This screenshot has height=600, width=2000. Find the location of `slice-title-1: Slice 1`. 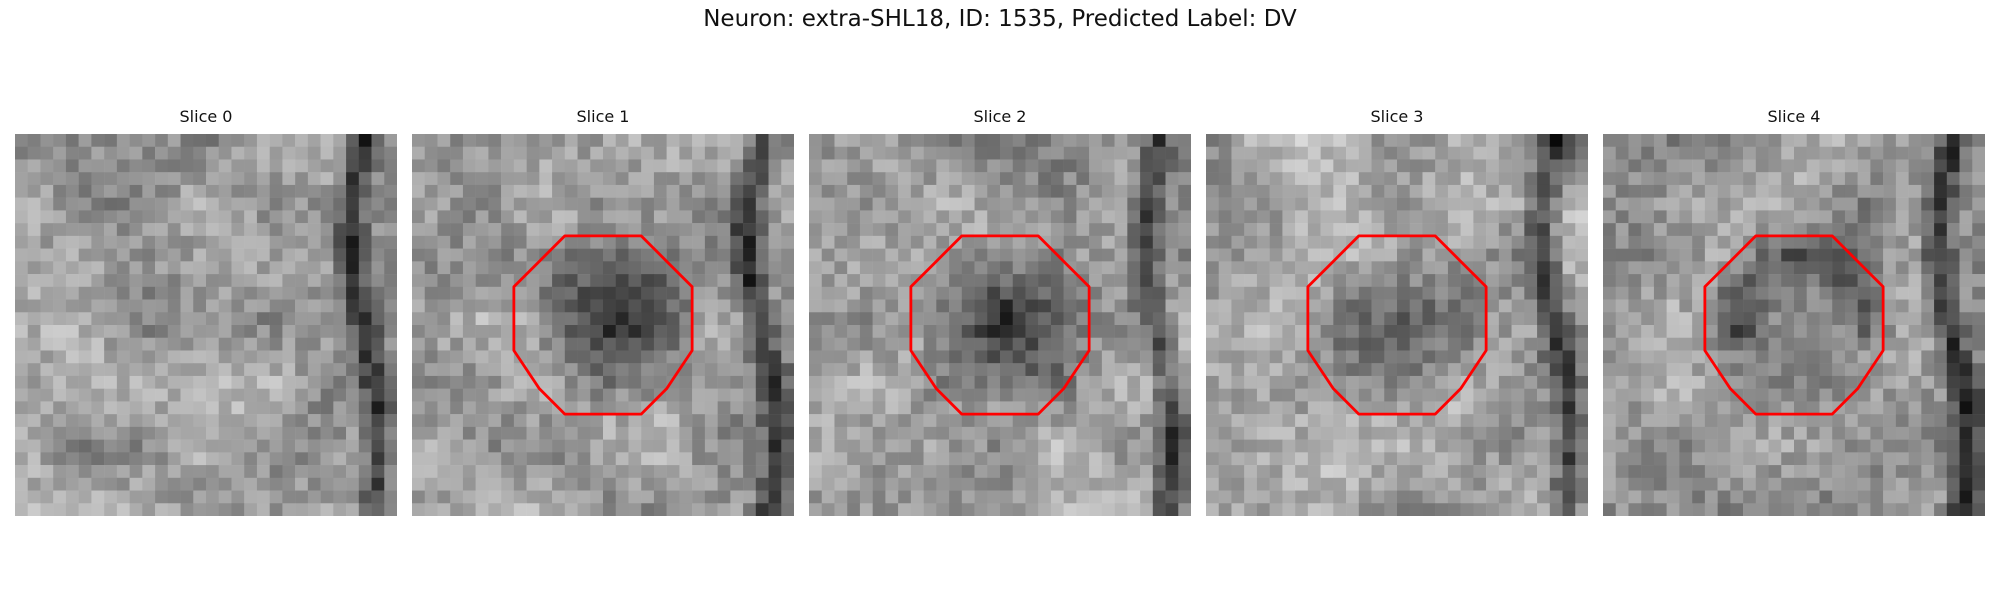

slice-title-1: Slice 1 is located at coordinates (603, 116).